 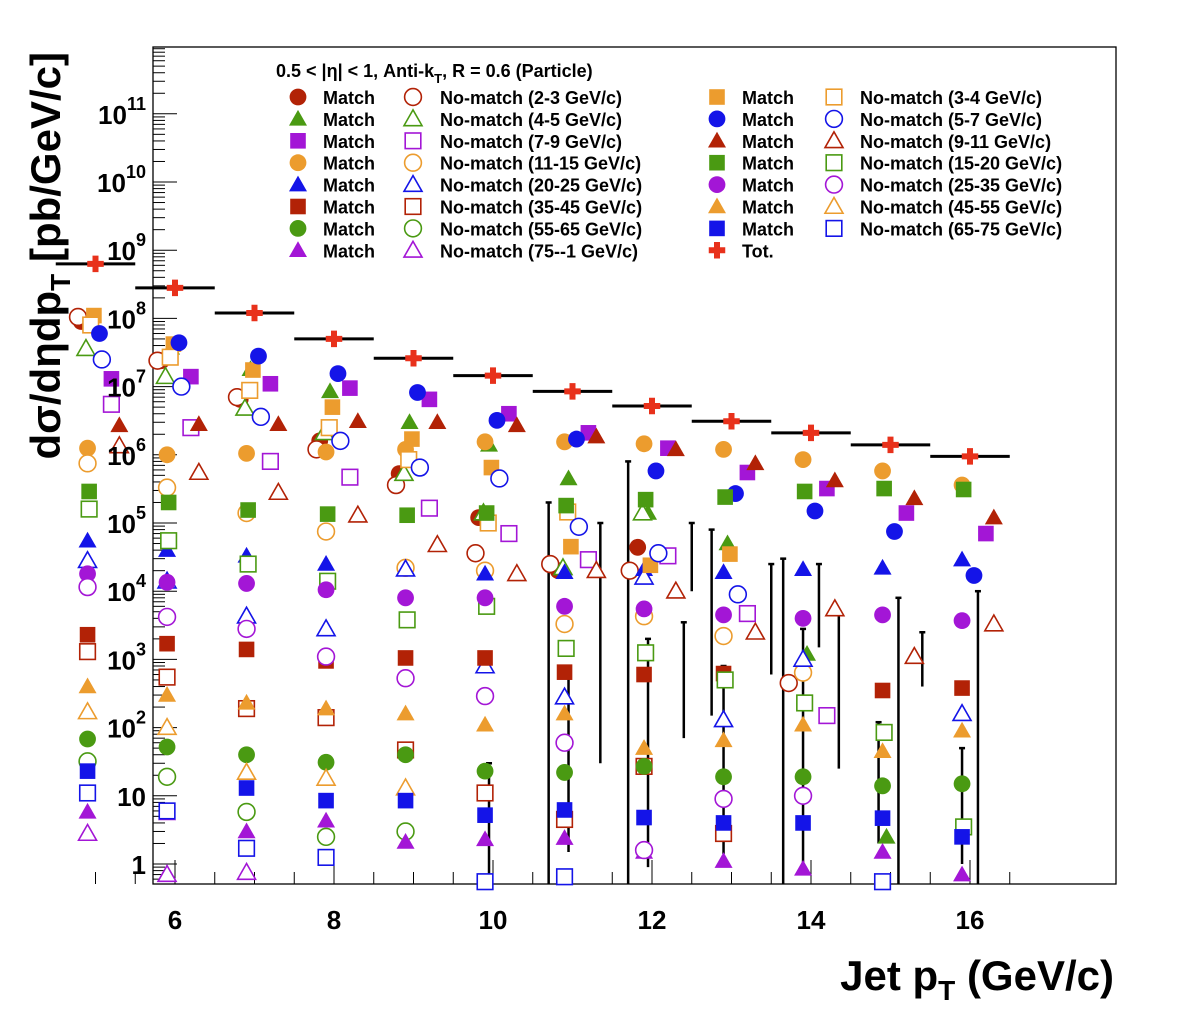 I want to click on legend-label-nomatch: No-match (35-45 GeV/c), so click(x=541, y=208).